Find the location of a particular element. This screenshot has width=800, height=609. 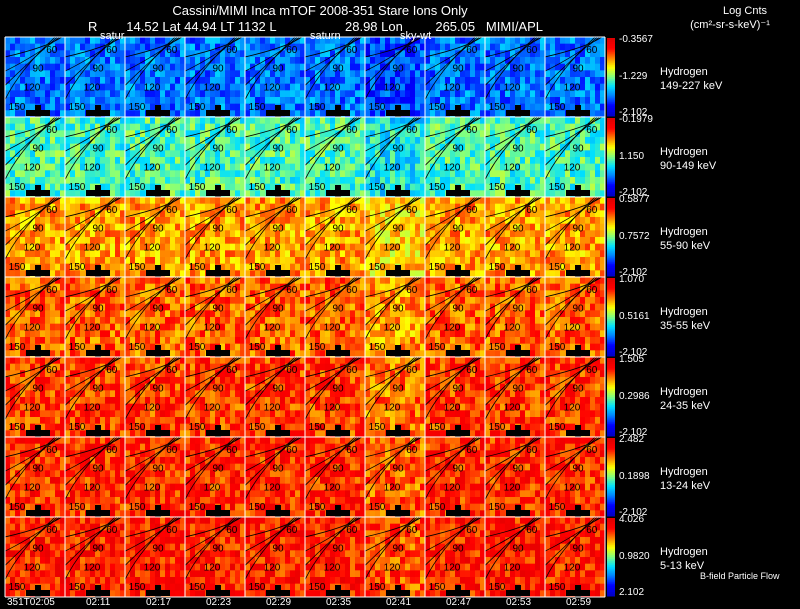

contour-label: 150 is located at coordinates (437, 107).